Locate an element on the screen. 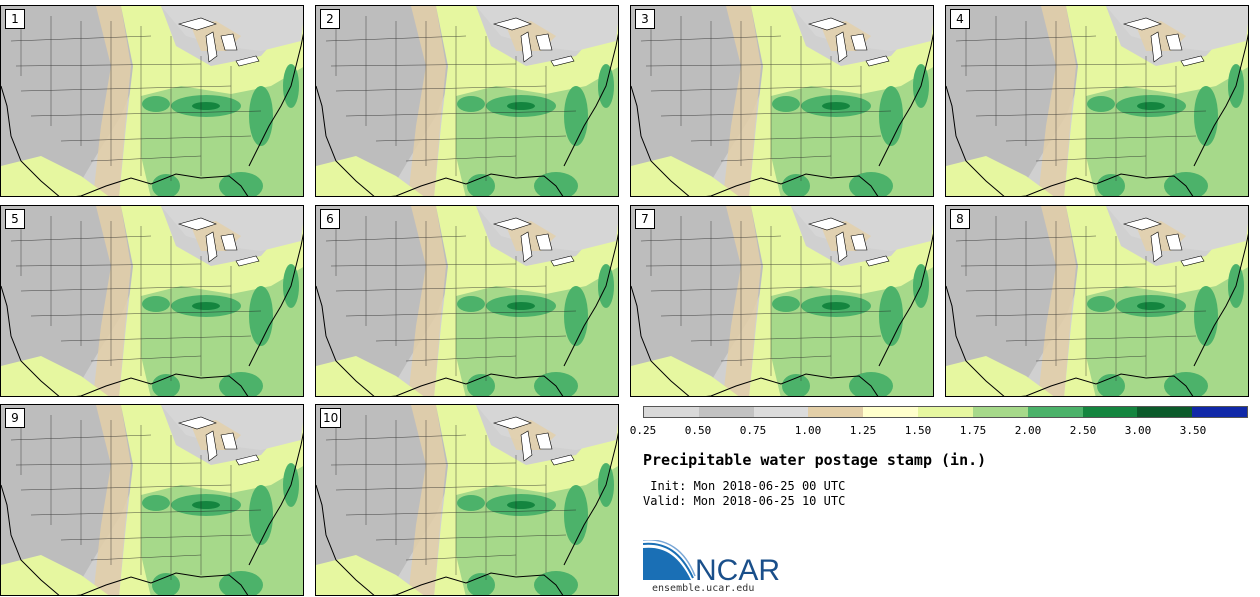  ensemble-member-panel: 5 is located at coordinates (152, 301).